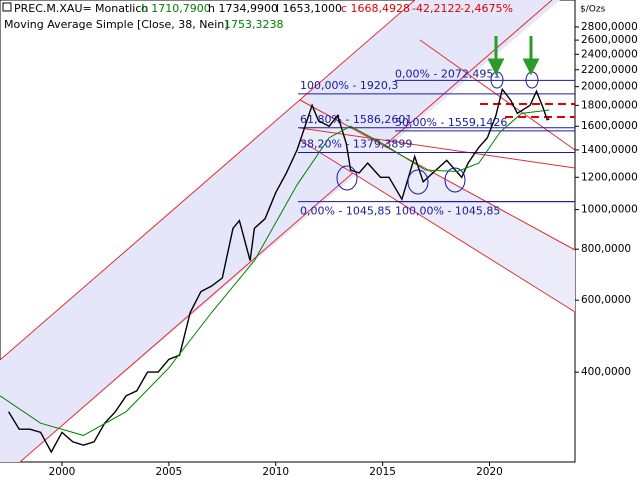 The height and width of the screenshot is (480, 640). Describe the element at coordinates (451, 122) in the screenshot. I see `fib-label: 50,00% - 1559,1426` at that location.